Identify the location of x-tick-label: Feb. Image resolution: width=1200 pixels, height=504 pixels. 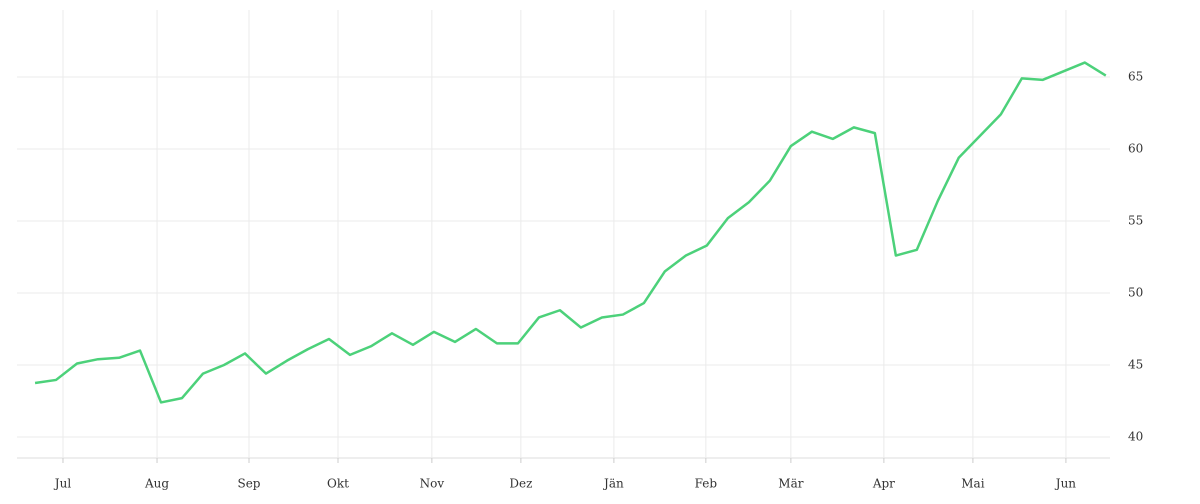
(706, 484).